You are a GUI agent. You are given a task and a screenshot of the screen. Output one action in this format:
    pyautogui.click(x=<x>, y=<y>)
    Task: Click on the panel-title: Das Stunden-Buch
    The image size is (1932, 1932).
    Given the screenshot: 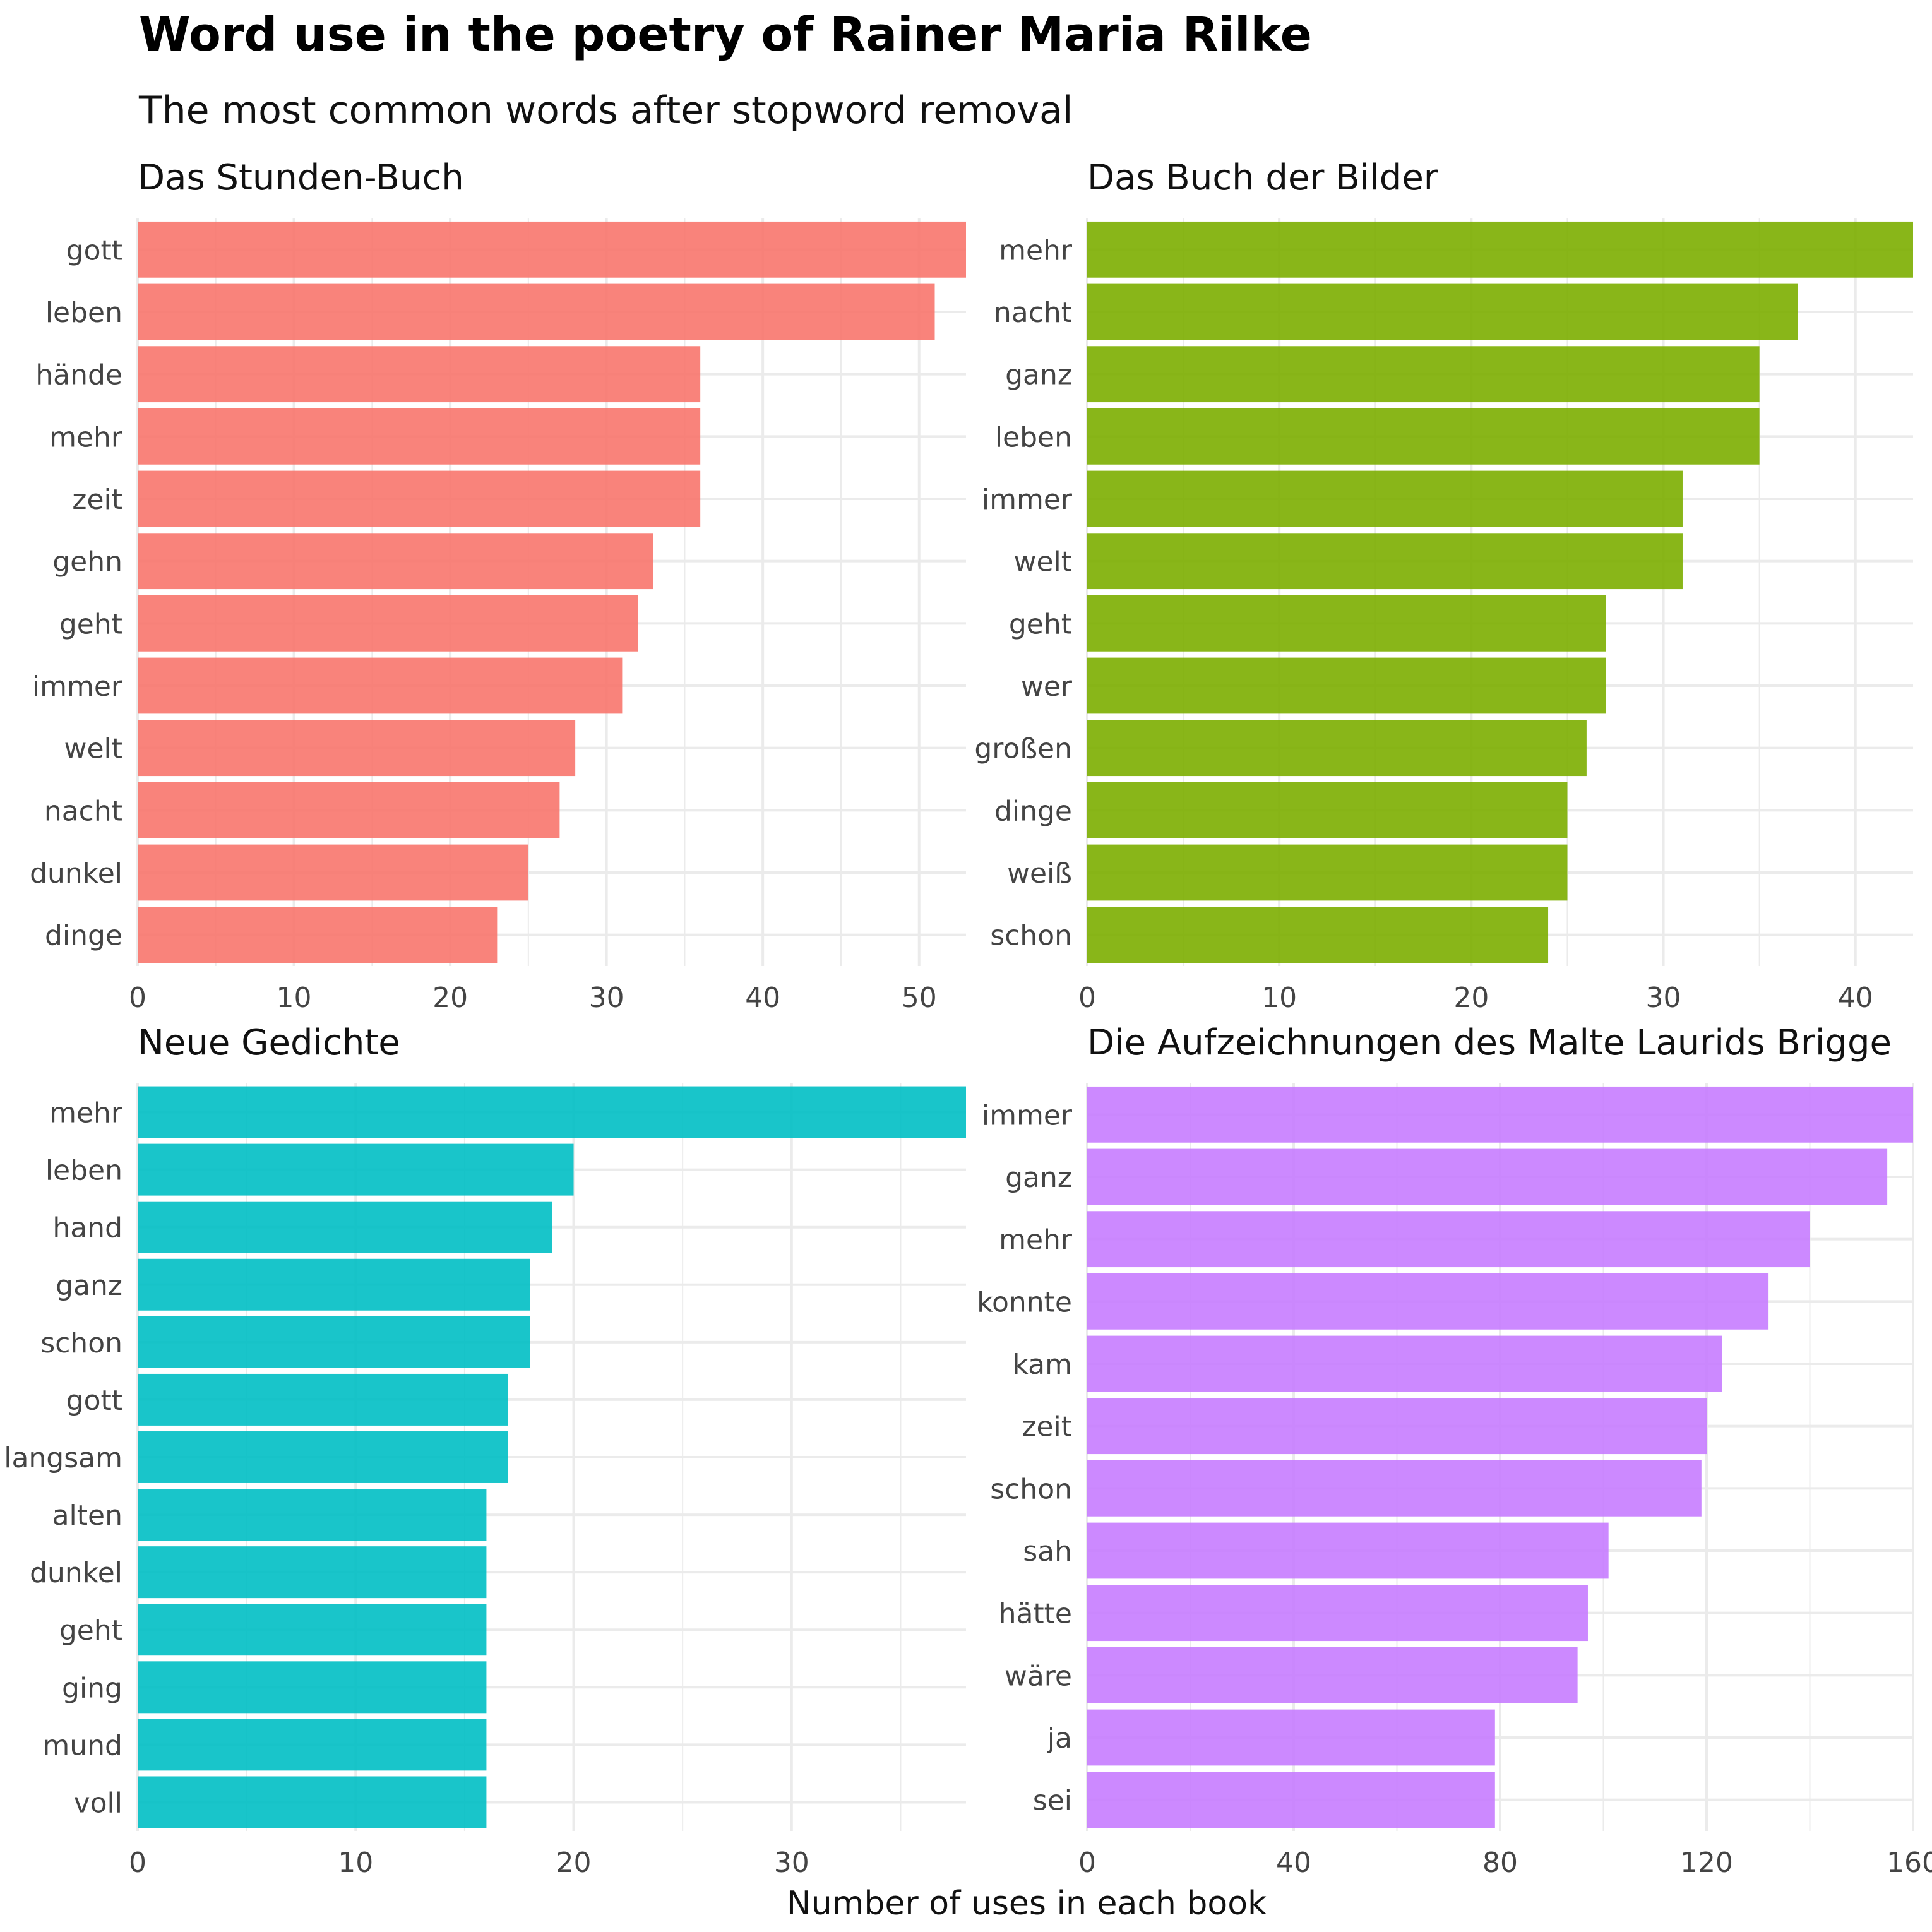 What is the action you would take?
    pyautogui.click(x=301, y=177)
    